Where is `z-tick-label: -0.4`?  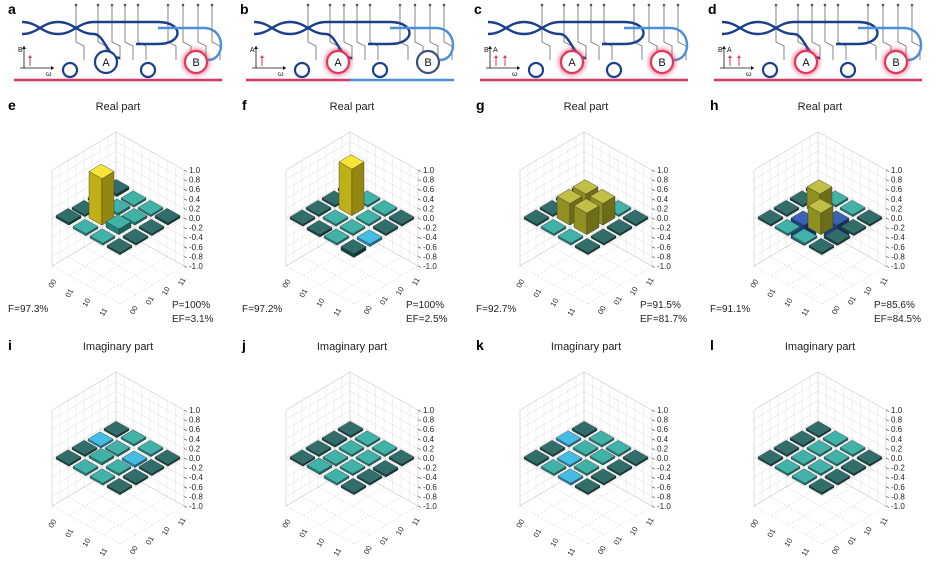
z-tick-label: -0.4 is located at coordinates (430, 477).